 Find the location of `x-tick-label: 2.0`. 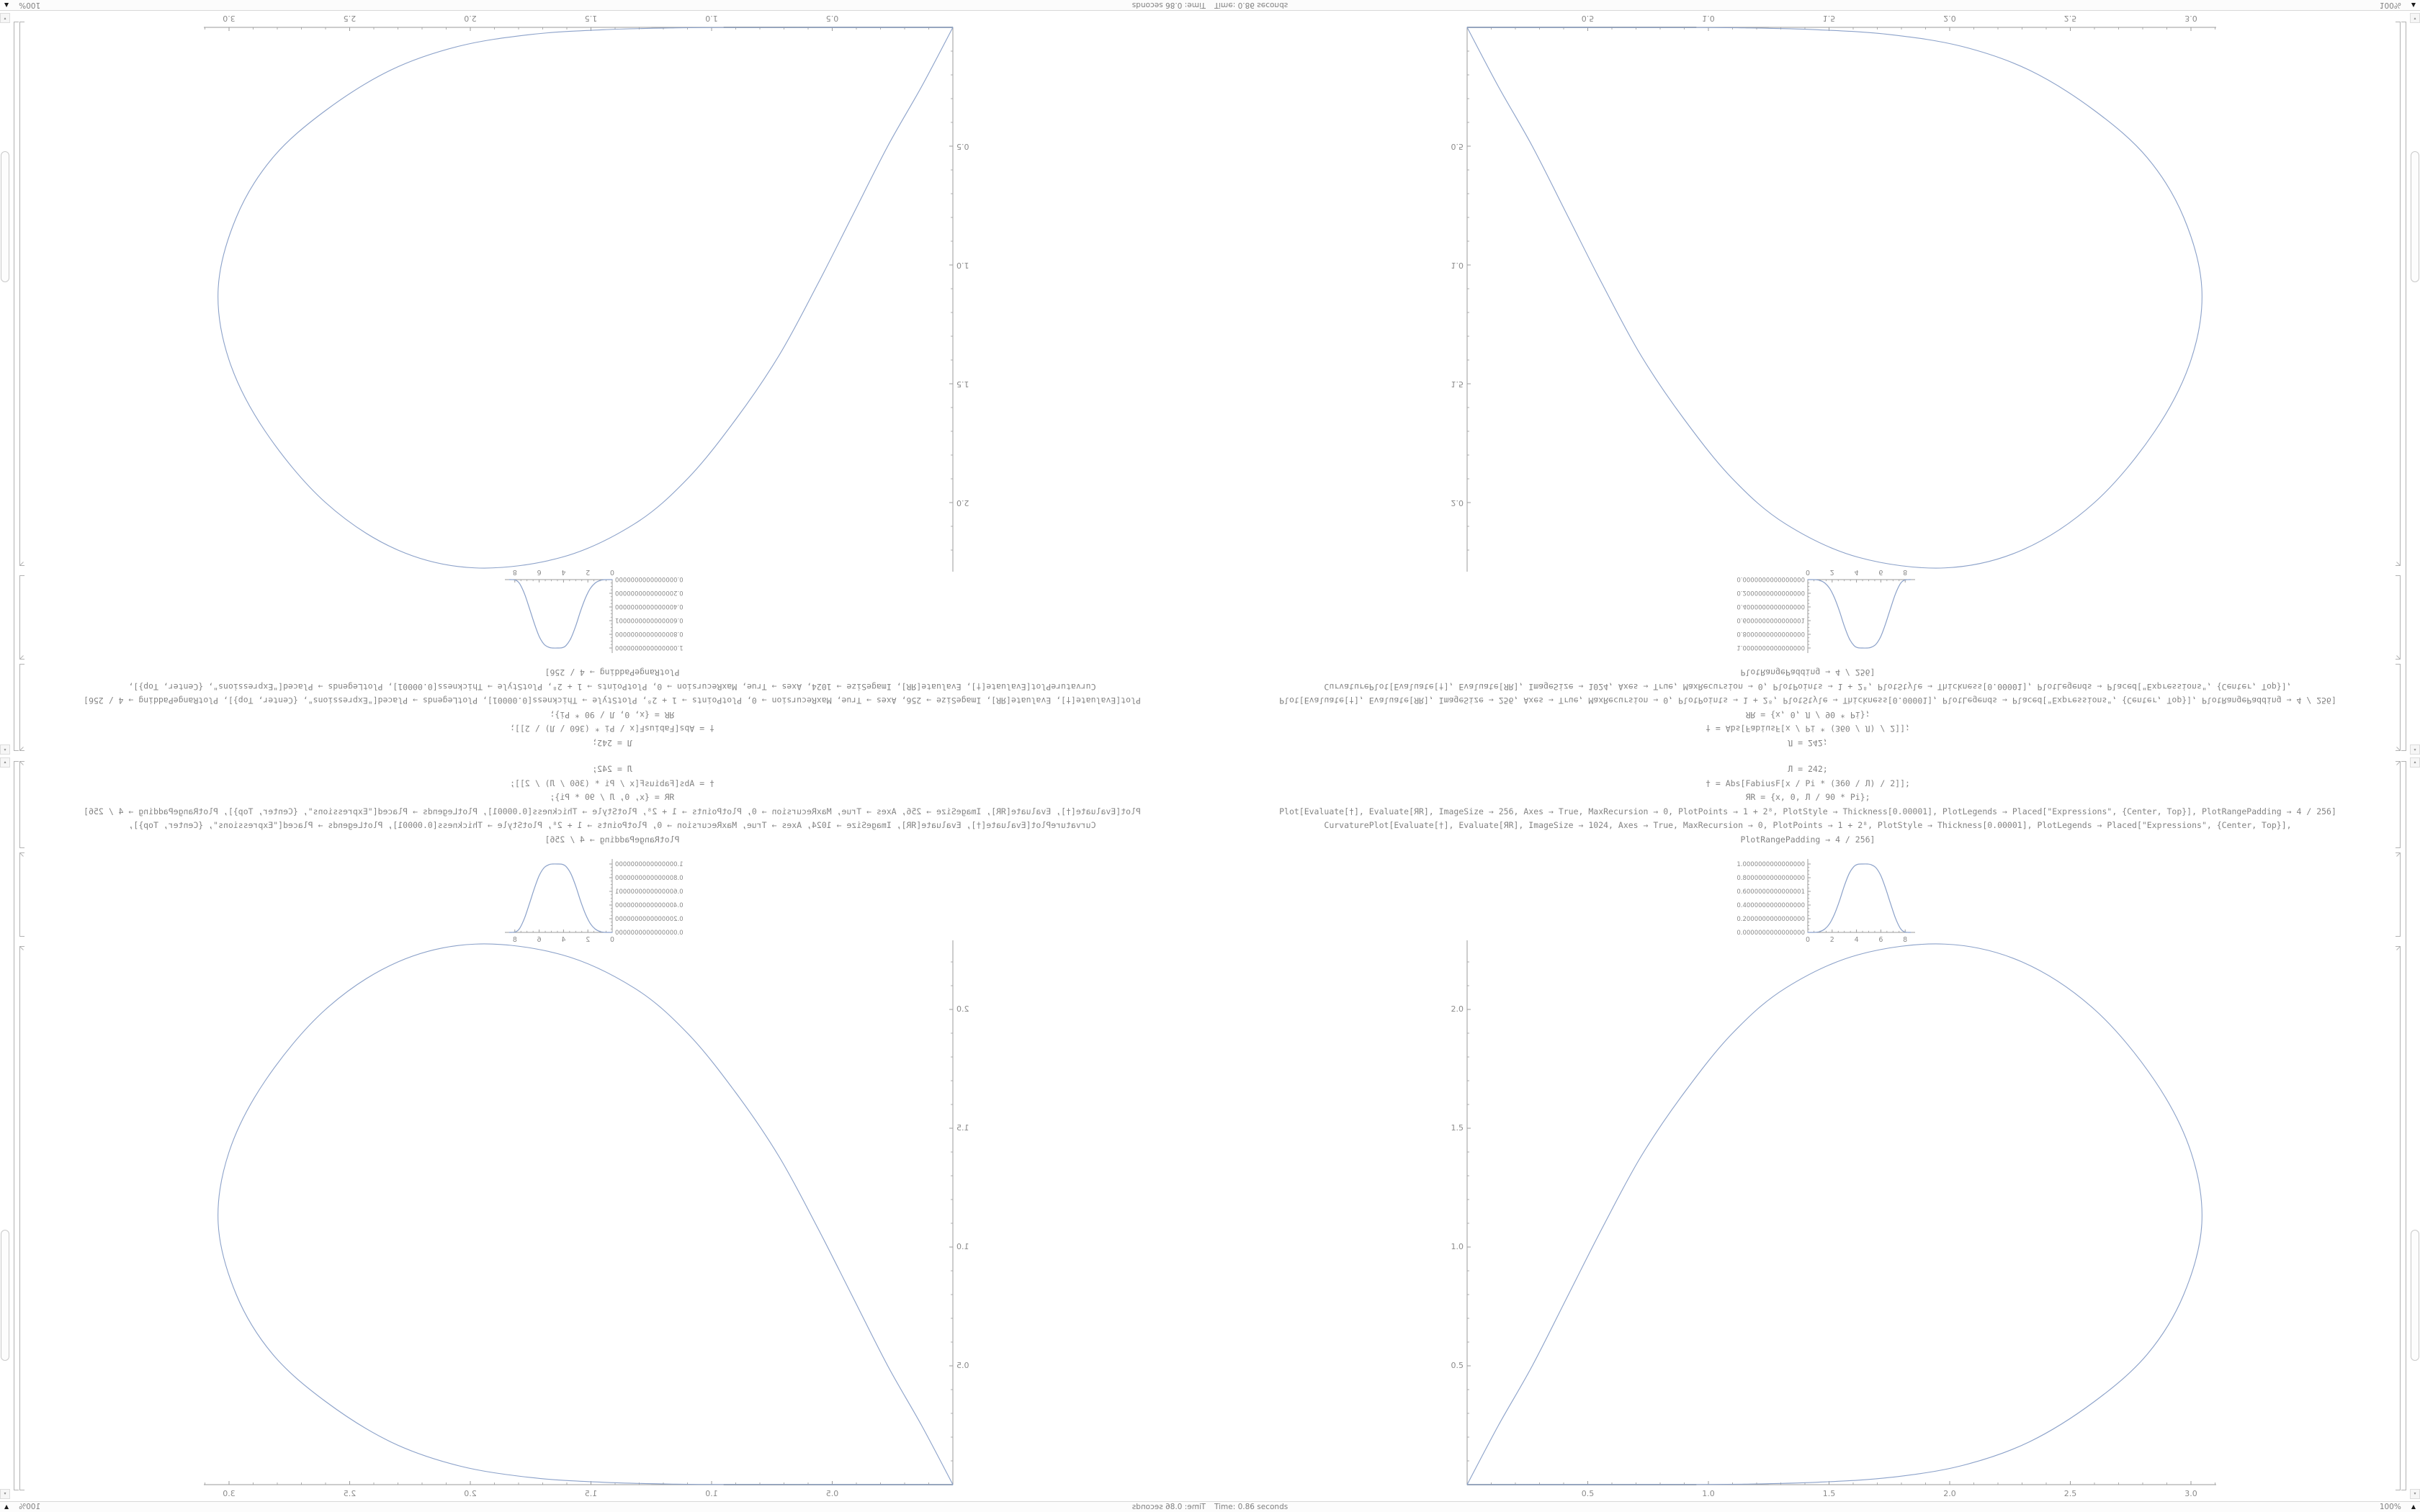

x-tick-label: 2.0 is located at coordinates (470, 18).